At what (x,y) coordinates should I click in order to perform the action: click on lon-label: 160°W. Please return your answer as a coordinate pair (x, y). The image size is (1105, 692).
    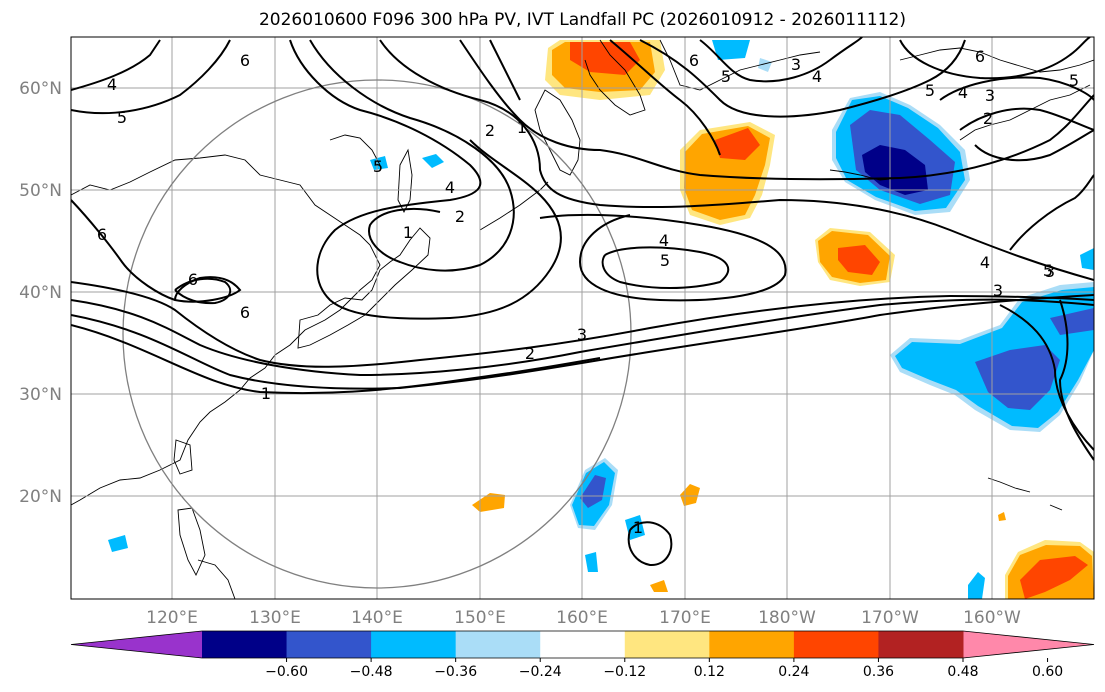
    Looking at the image, I should click on (992, 618).